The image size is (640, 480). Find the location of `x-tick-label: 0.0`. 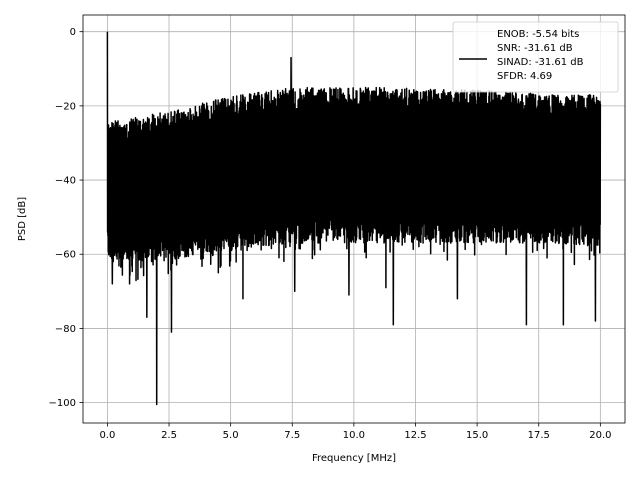

x-tick-label: 0.0 is located at coordinates (107, 435).